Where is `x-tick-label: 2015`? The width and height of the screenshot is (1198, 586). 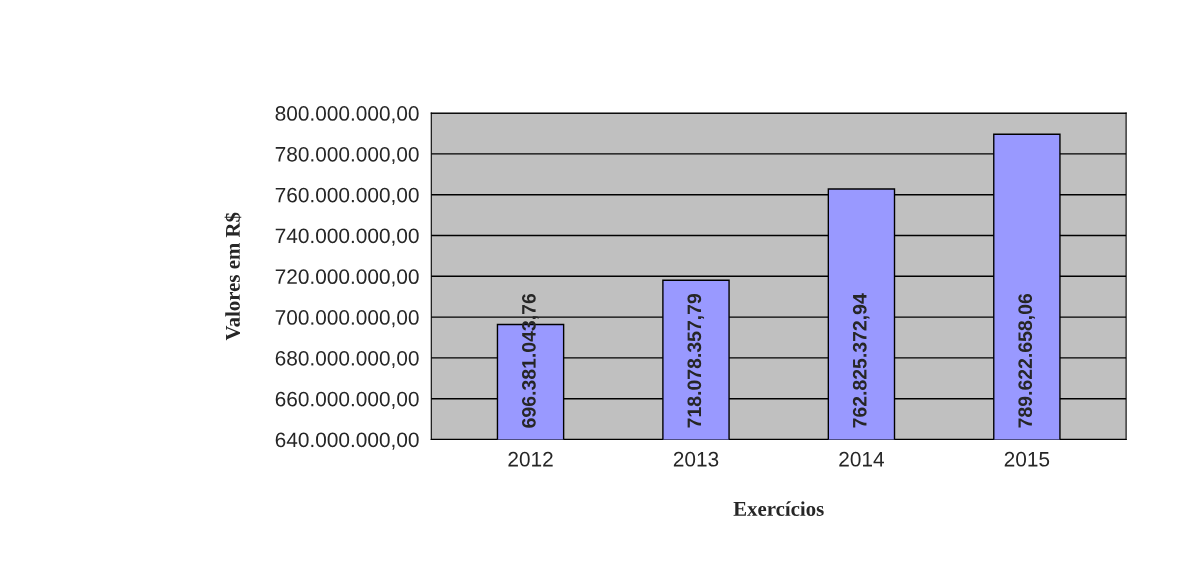
x-tick-label: 2015 is located at coordinates (1027, 459).